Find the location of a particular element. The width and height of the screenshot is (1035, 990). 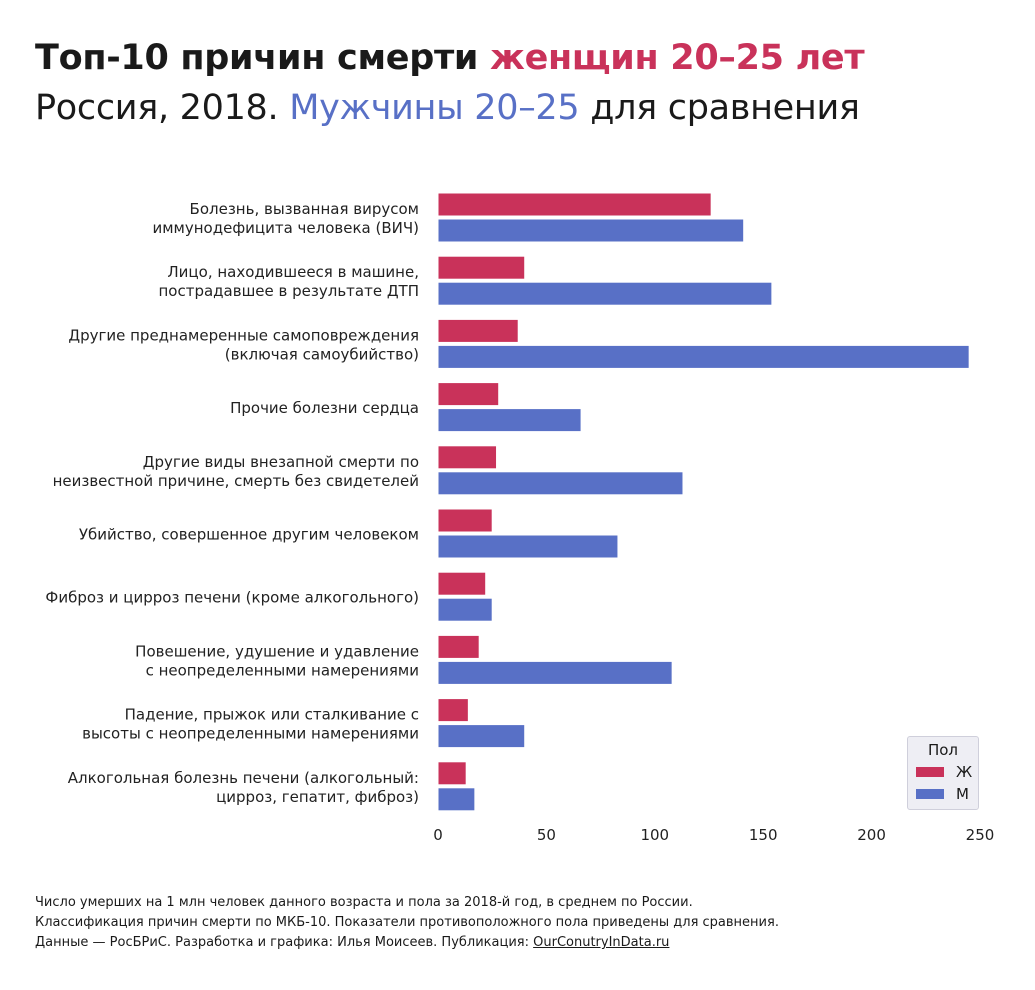

subtitle-accent: Мужчины 20–25 is located at coordinates (434, 108).